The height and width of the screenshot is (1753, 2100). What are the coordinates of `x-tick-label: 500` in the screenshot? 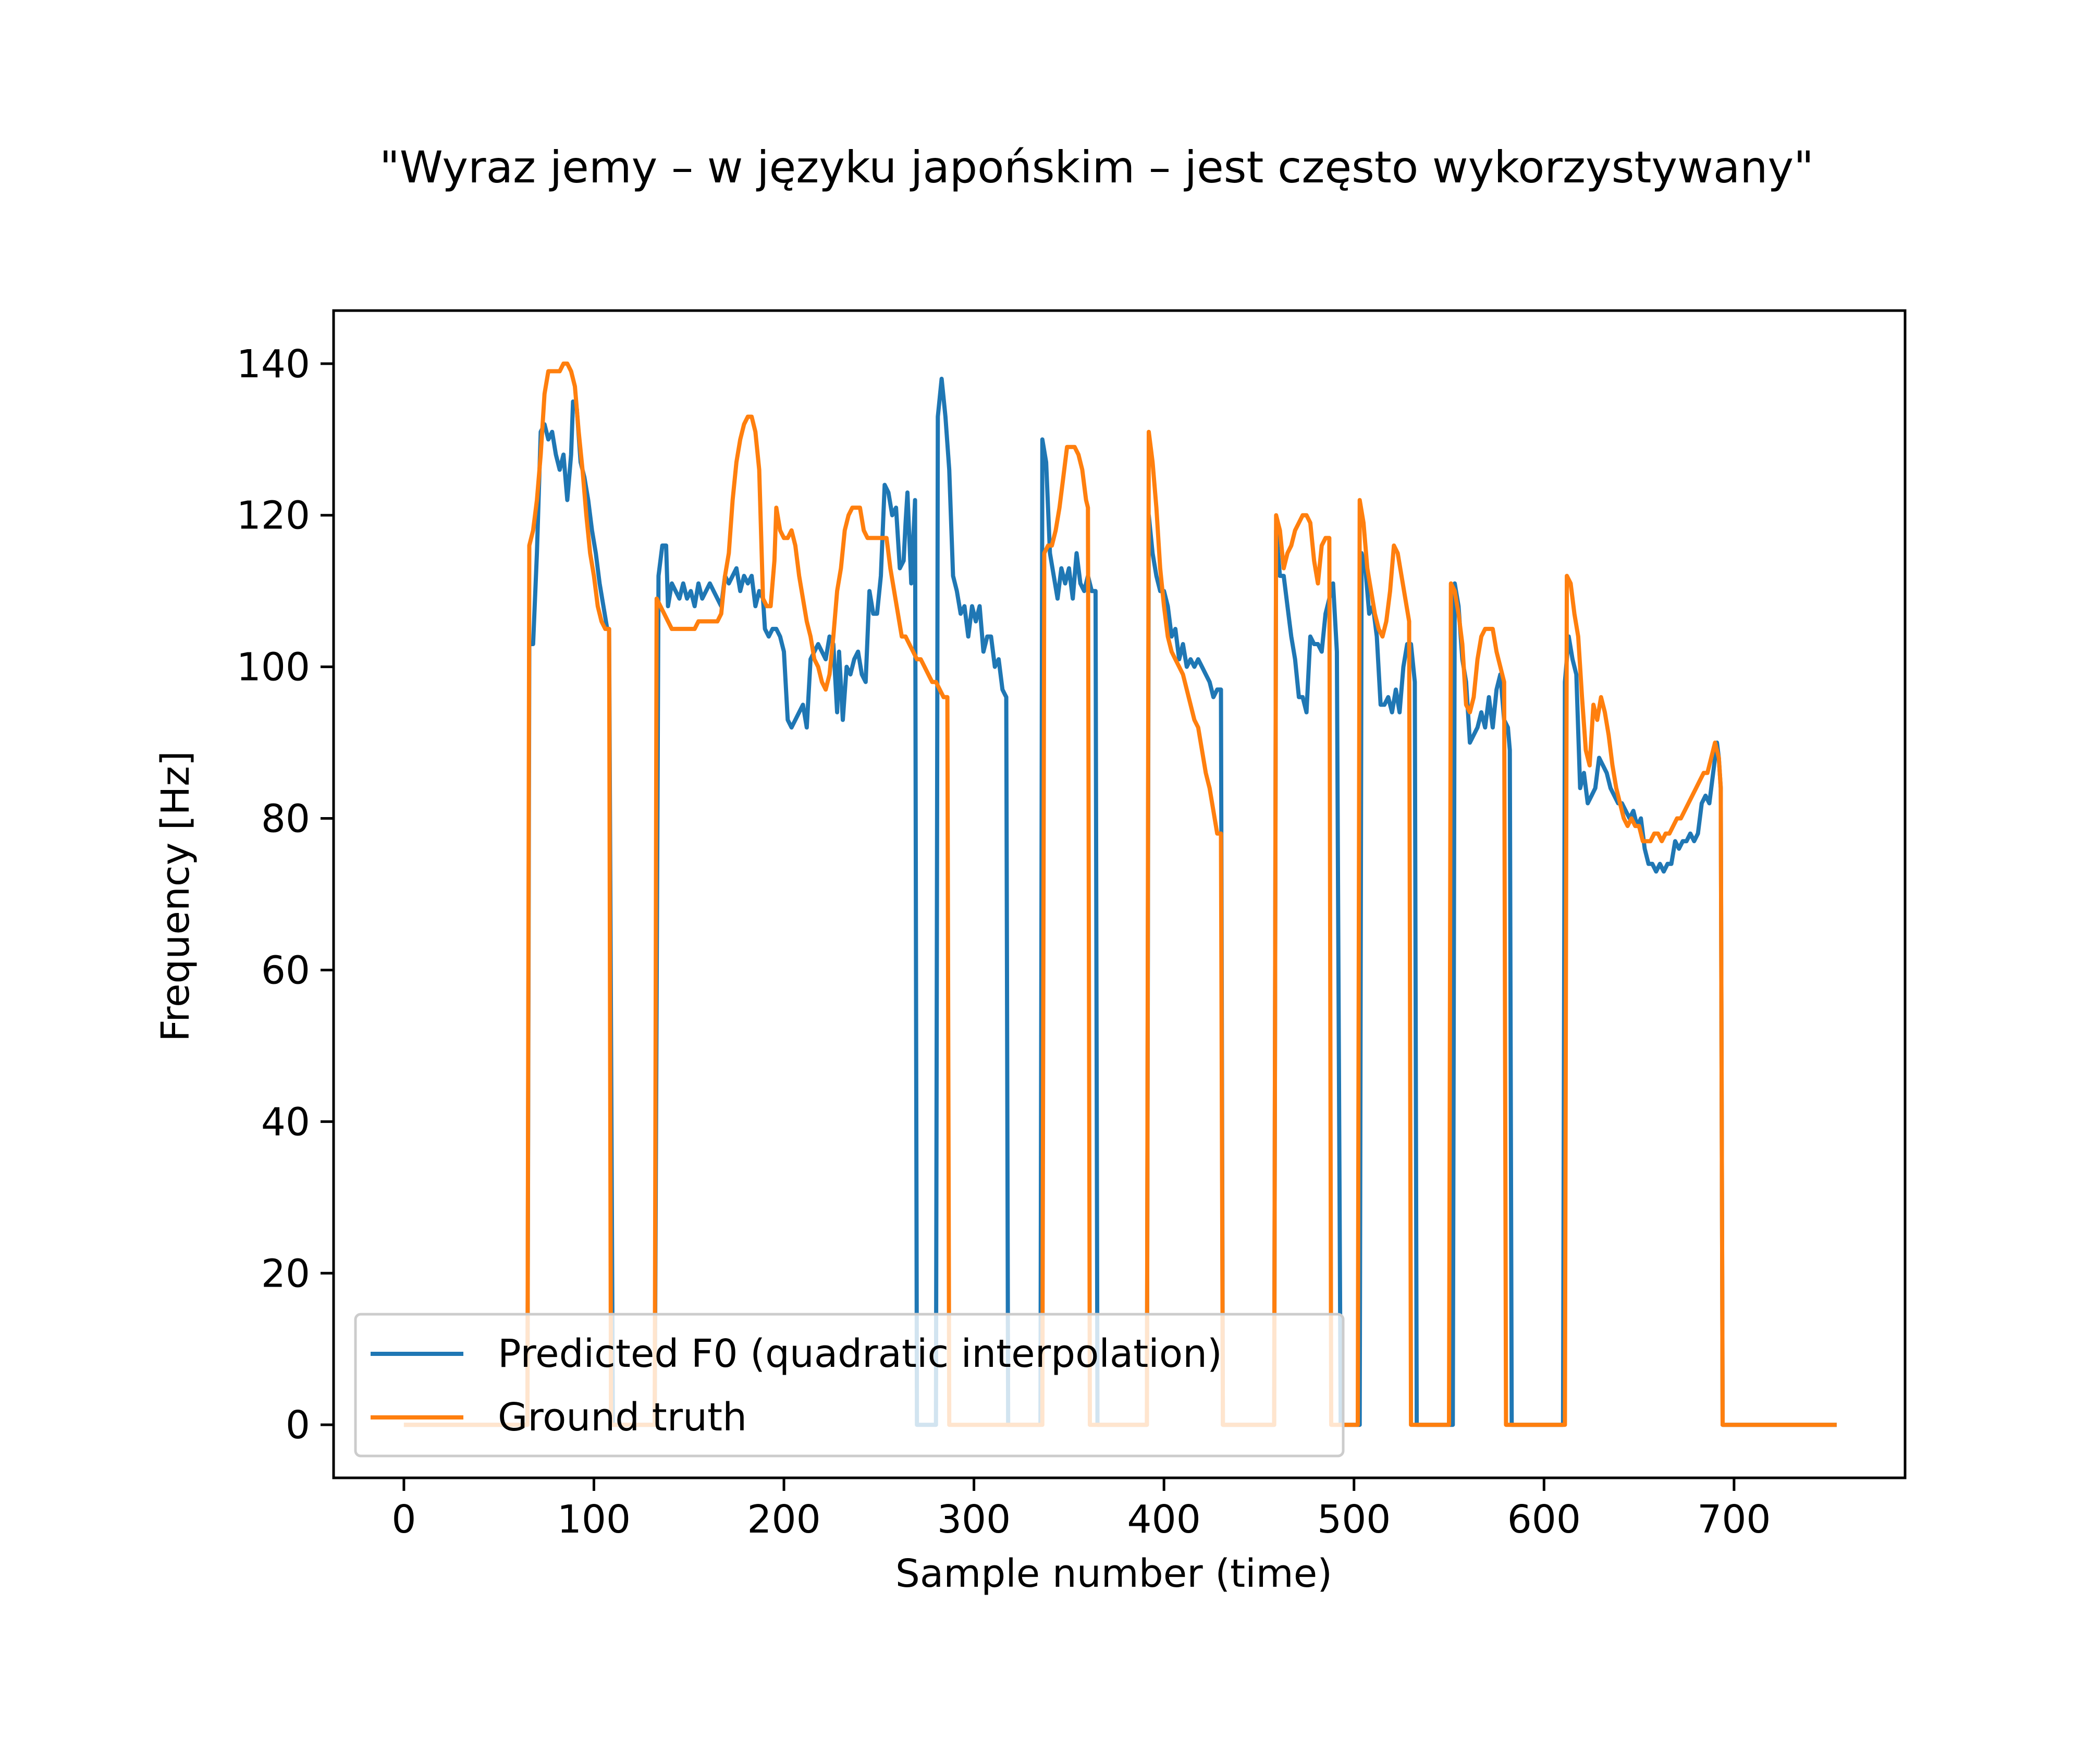 It's located at (1354, 1519).